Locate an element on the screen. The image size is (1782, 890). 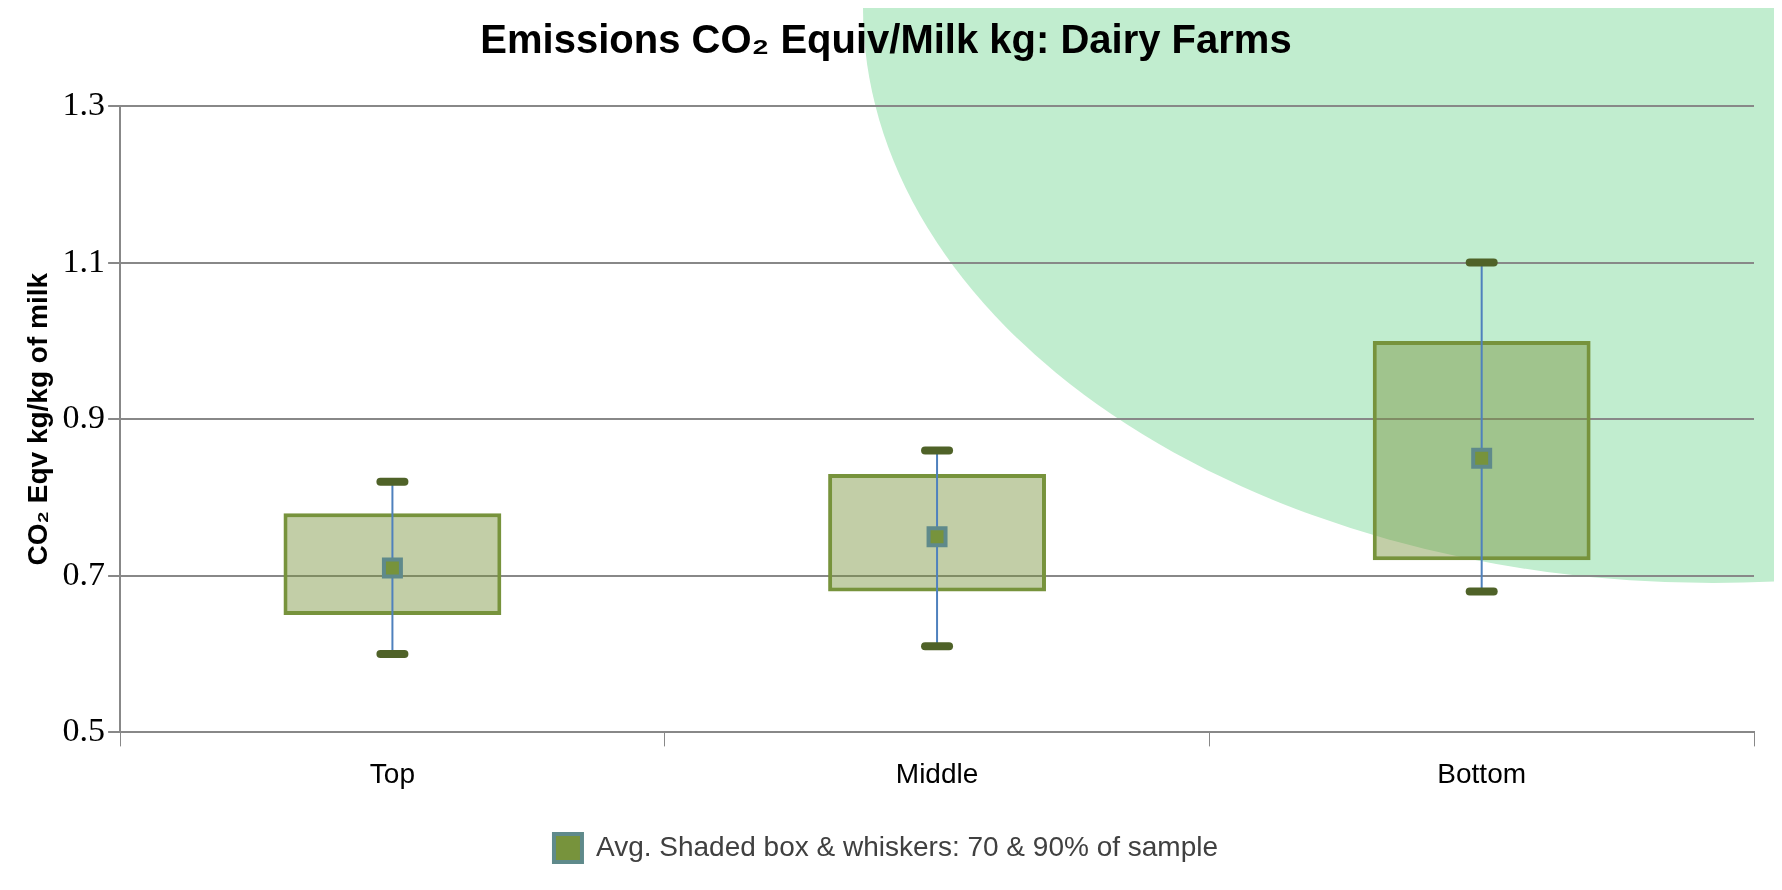
y-tick-label: 1.1 is located at coordinates (84, 260).